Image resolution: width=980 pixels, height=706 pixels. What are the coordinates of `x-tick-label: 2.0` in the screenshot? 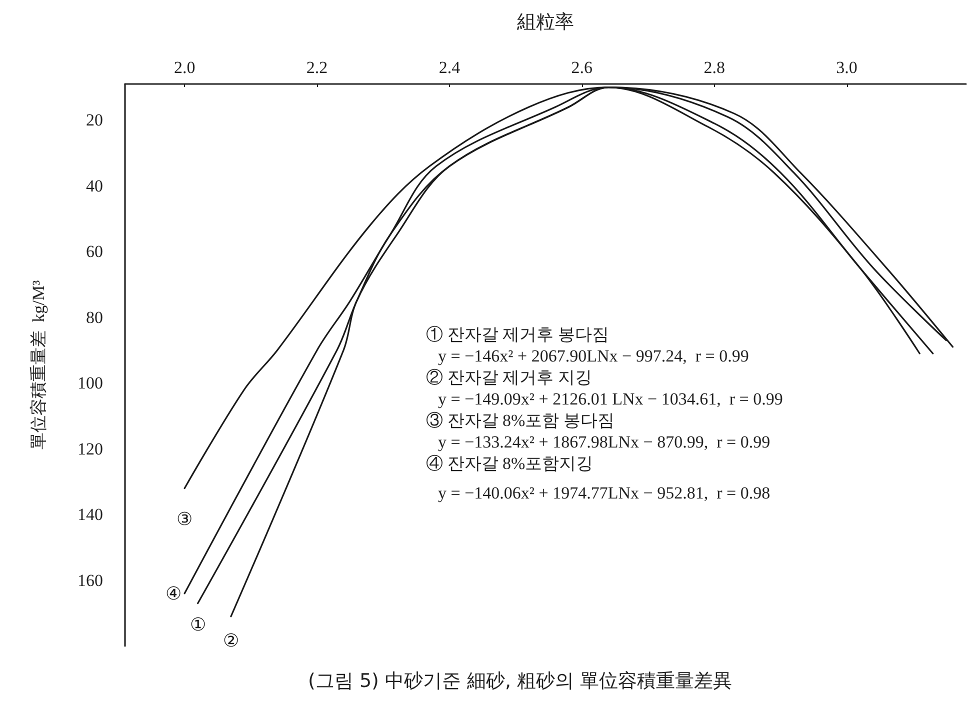 It's located at (185, 67).